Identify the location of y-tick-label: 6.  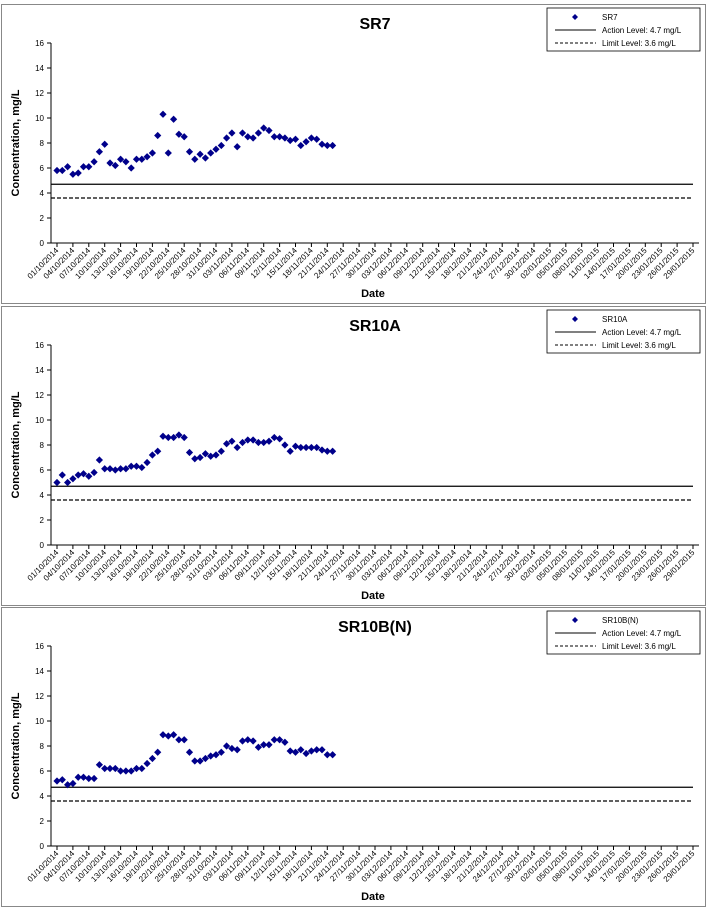
(42, 470).